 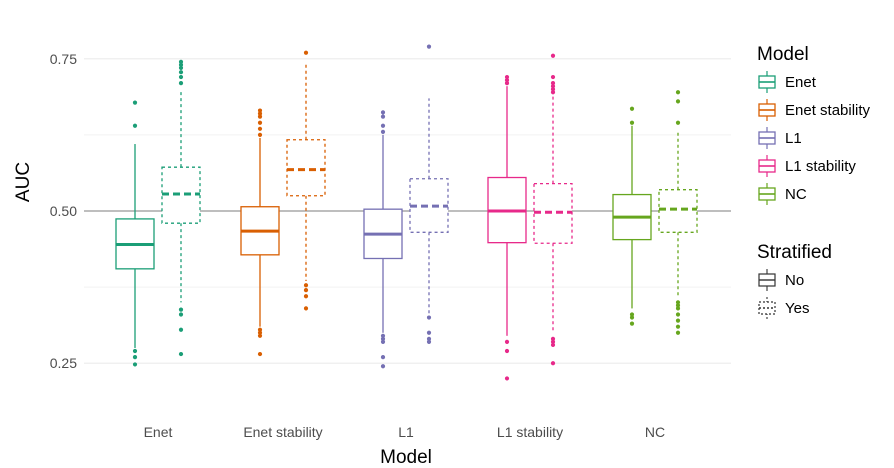 I want to click on legend-stratified-label: Yes, so click(x=797, y=308).